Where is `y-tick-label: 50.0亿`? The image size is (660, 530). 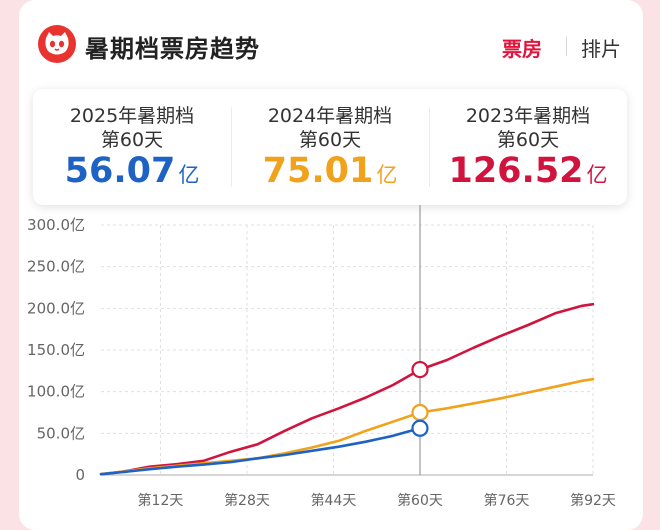
y-tick-label: 50.0亿 is located at coordinates (61, 433).